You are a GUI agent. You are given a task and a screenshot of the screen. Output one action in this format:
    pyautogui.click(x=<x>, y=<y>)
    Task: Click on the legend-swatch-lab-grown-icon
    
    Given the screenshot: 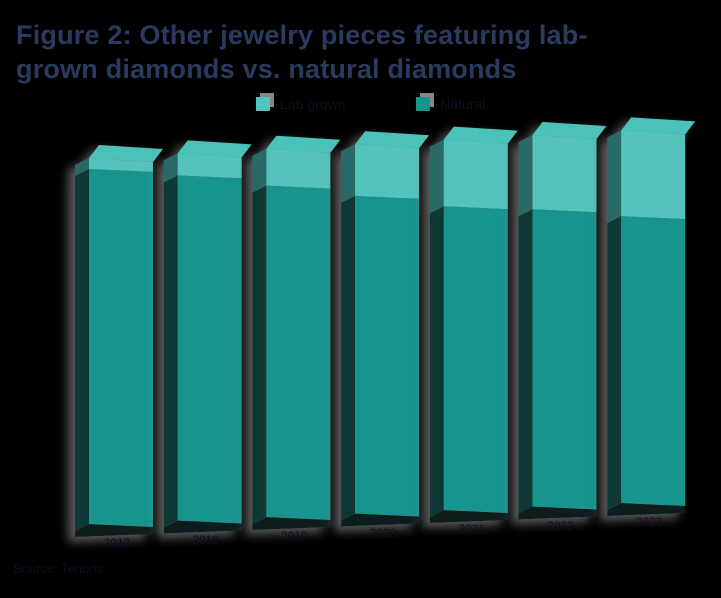 What is the action you would take?
    pyautogui.click(x=263, y=104)
    